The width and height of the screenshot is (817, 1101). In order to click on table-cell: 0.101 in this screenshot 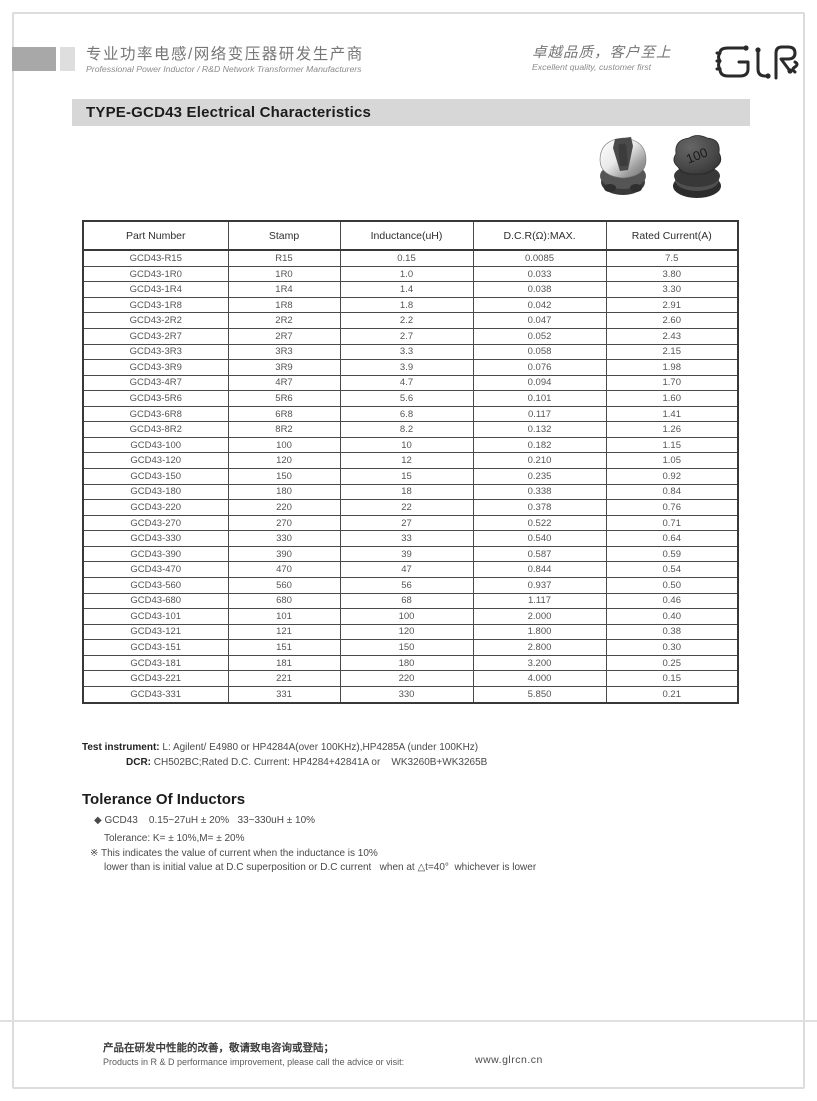, I will do `click(539, 398)`.